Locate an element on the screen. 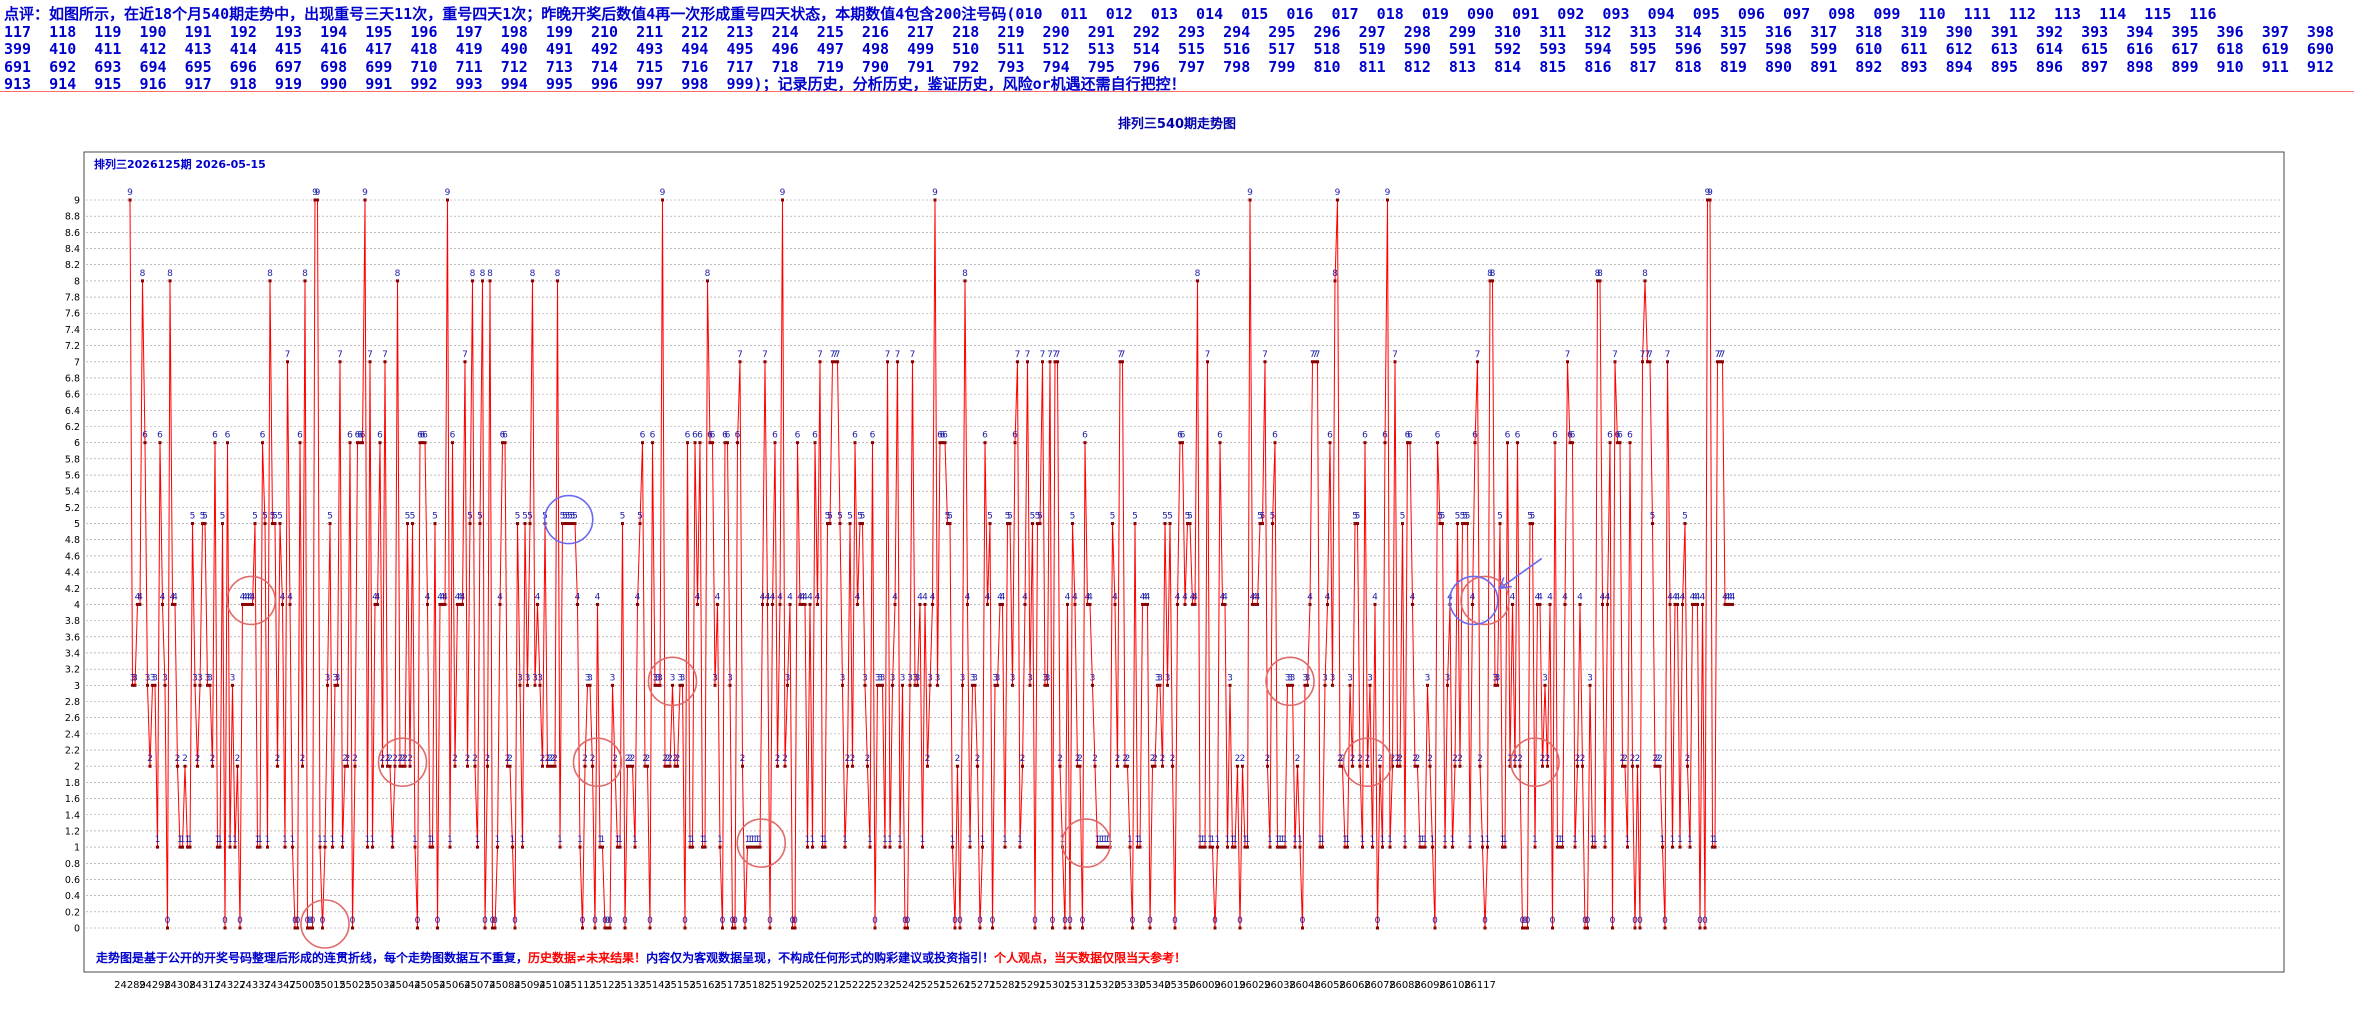 The image size is (2354, 1019). data-label: 8 is located at coordinates (490, 274).